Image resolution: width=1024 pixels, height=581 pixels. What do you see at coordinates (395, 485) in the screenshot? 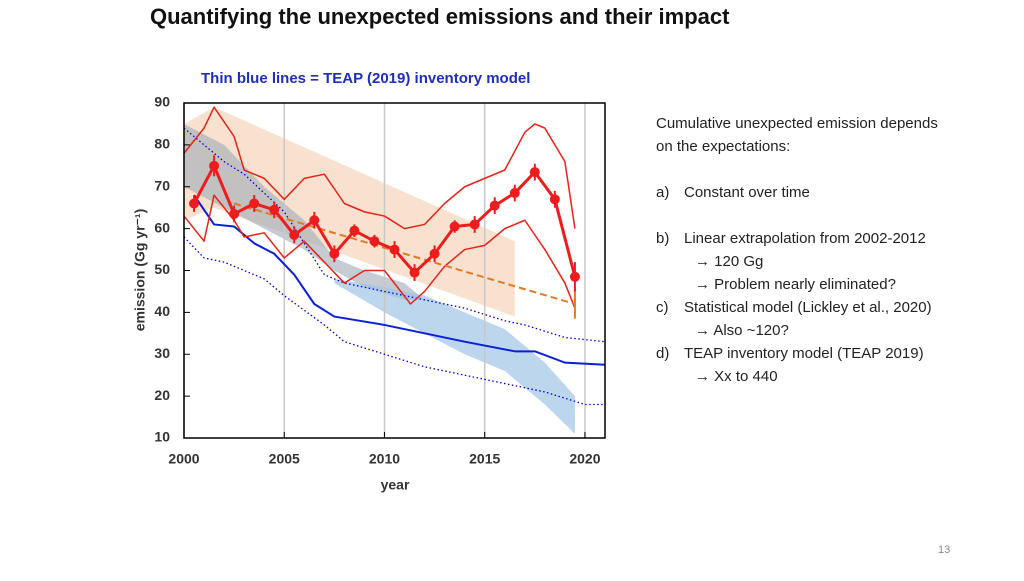
I see `x-axis-label: year` at bounding box center [395, 485].